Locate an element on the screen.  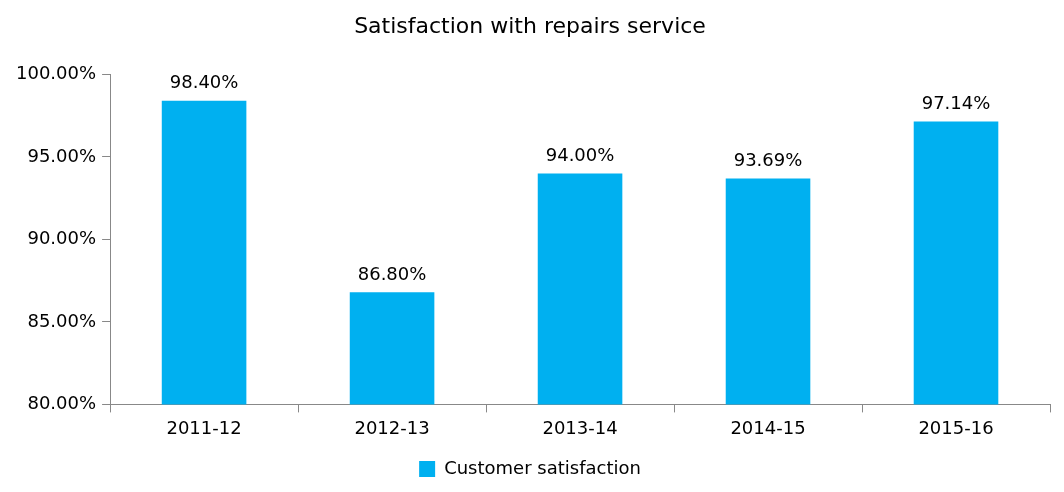
data-label: 97.14% is located at coordinates (956, 103).